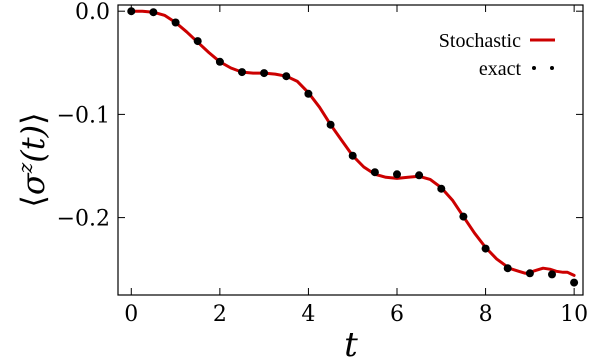 Image resolution: width=598 pixels, height=360 pixels. Describe the element at coordinates (92, 12) in the screenshot. I see `y-tick-label: 0.0` at that location.